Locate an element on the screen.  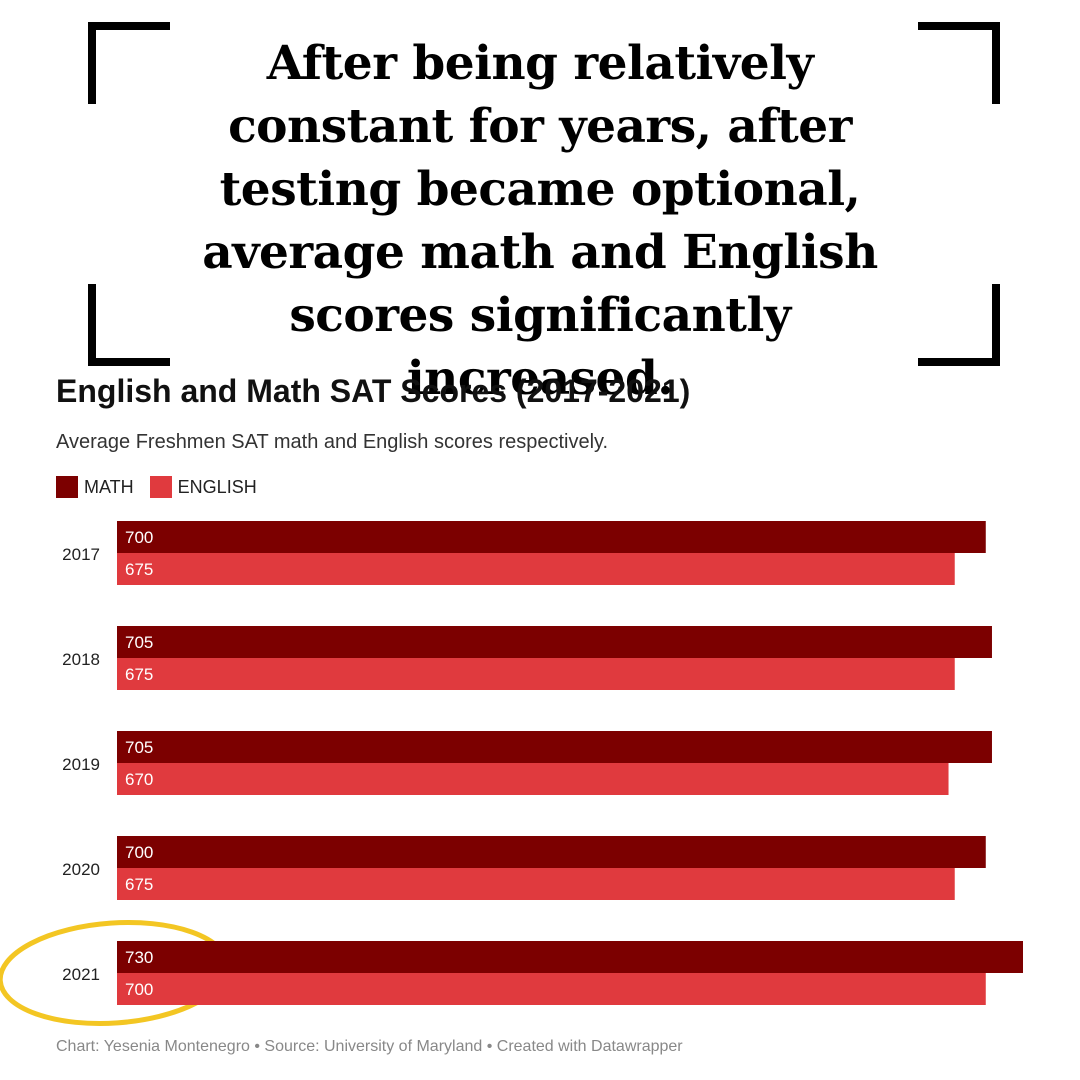
legend-item-math: MATH is located at coordinates (95, 487).